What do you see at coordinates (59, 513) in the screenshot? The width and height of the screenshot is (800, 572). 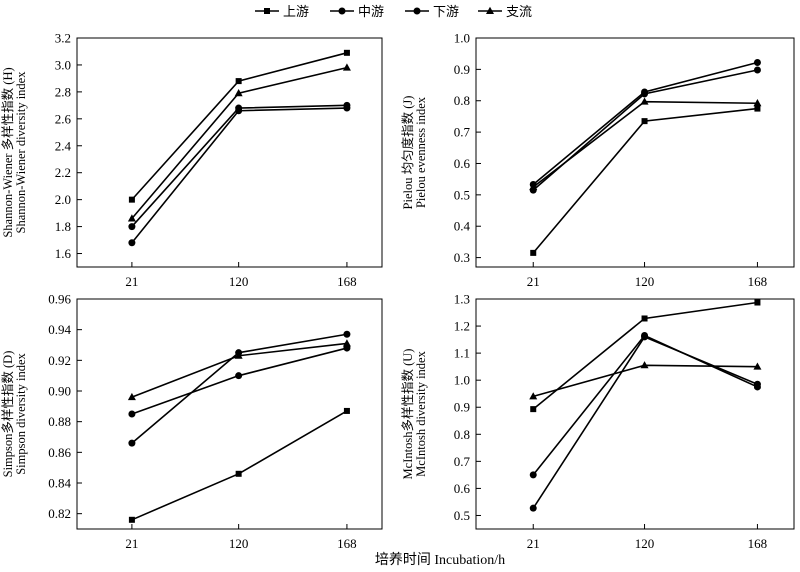 I see `y-tick-label: 0.82` at bounding box center [59, 513].